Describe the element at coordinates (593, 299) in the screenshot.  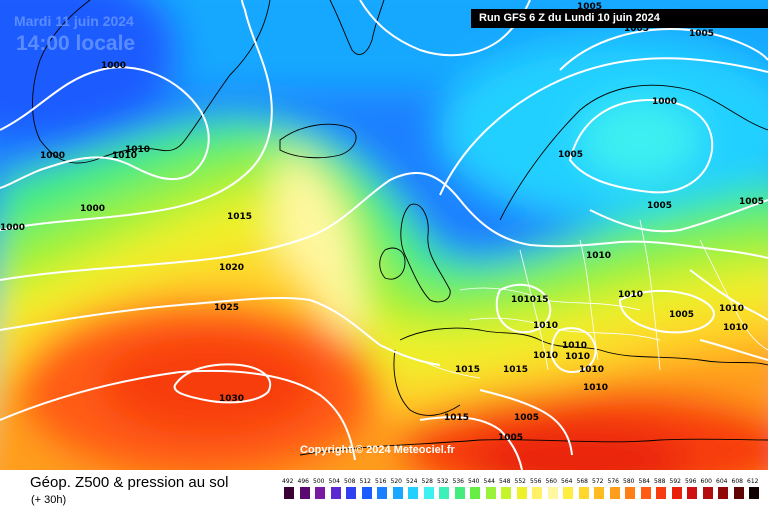
I see `country-borders` at that location.